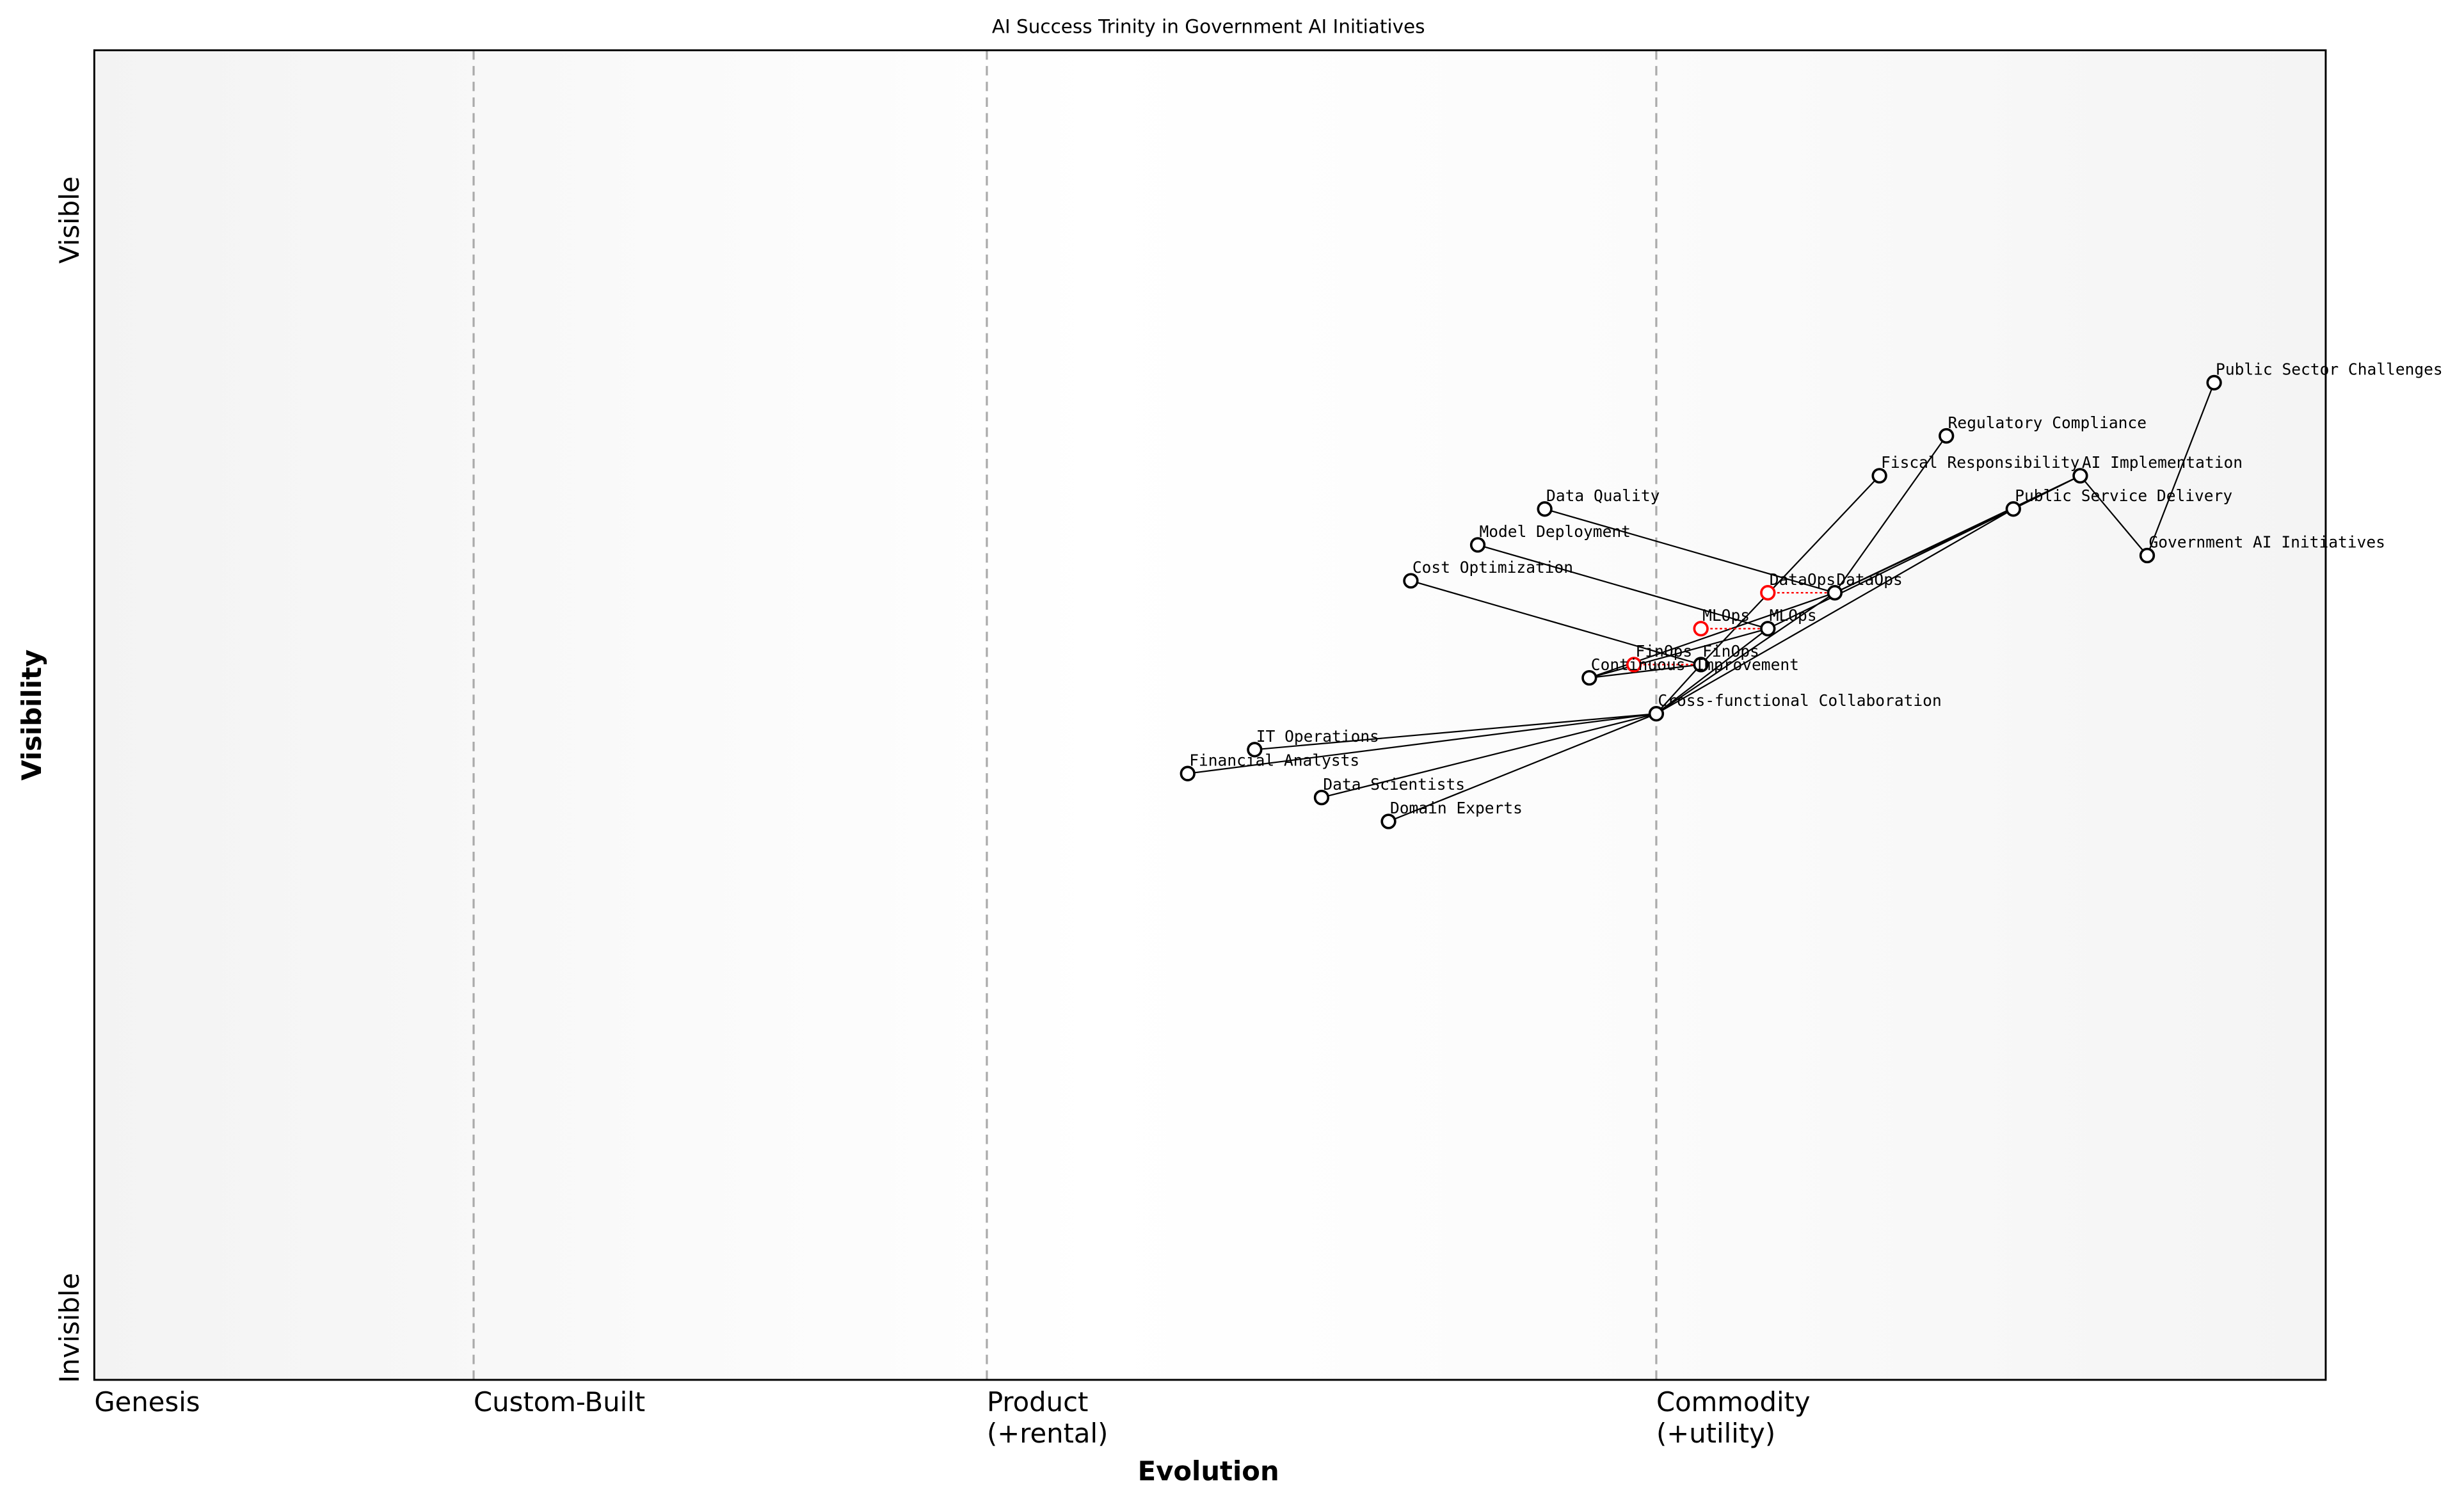 The image size is (2464, 1504). What do you see at coordinates (1455, 732) in the screenshot?
I see `link-cross-functional-collaboration-to-it-operations` at bounding box center [1455, 732].